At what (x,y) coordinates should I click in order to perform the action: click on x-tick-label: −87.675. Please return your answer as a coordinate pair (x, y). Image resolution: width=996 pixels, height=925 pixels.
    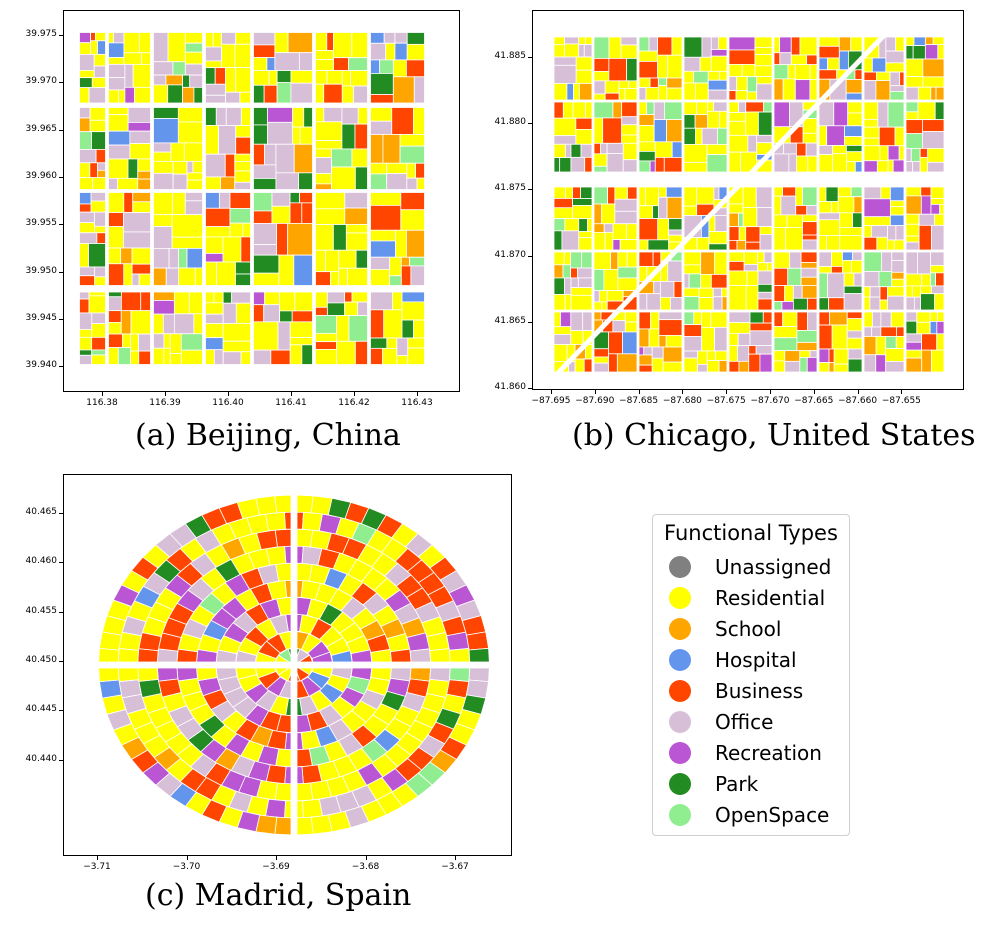
    Looking at the image, I should click on (726, 401).